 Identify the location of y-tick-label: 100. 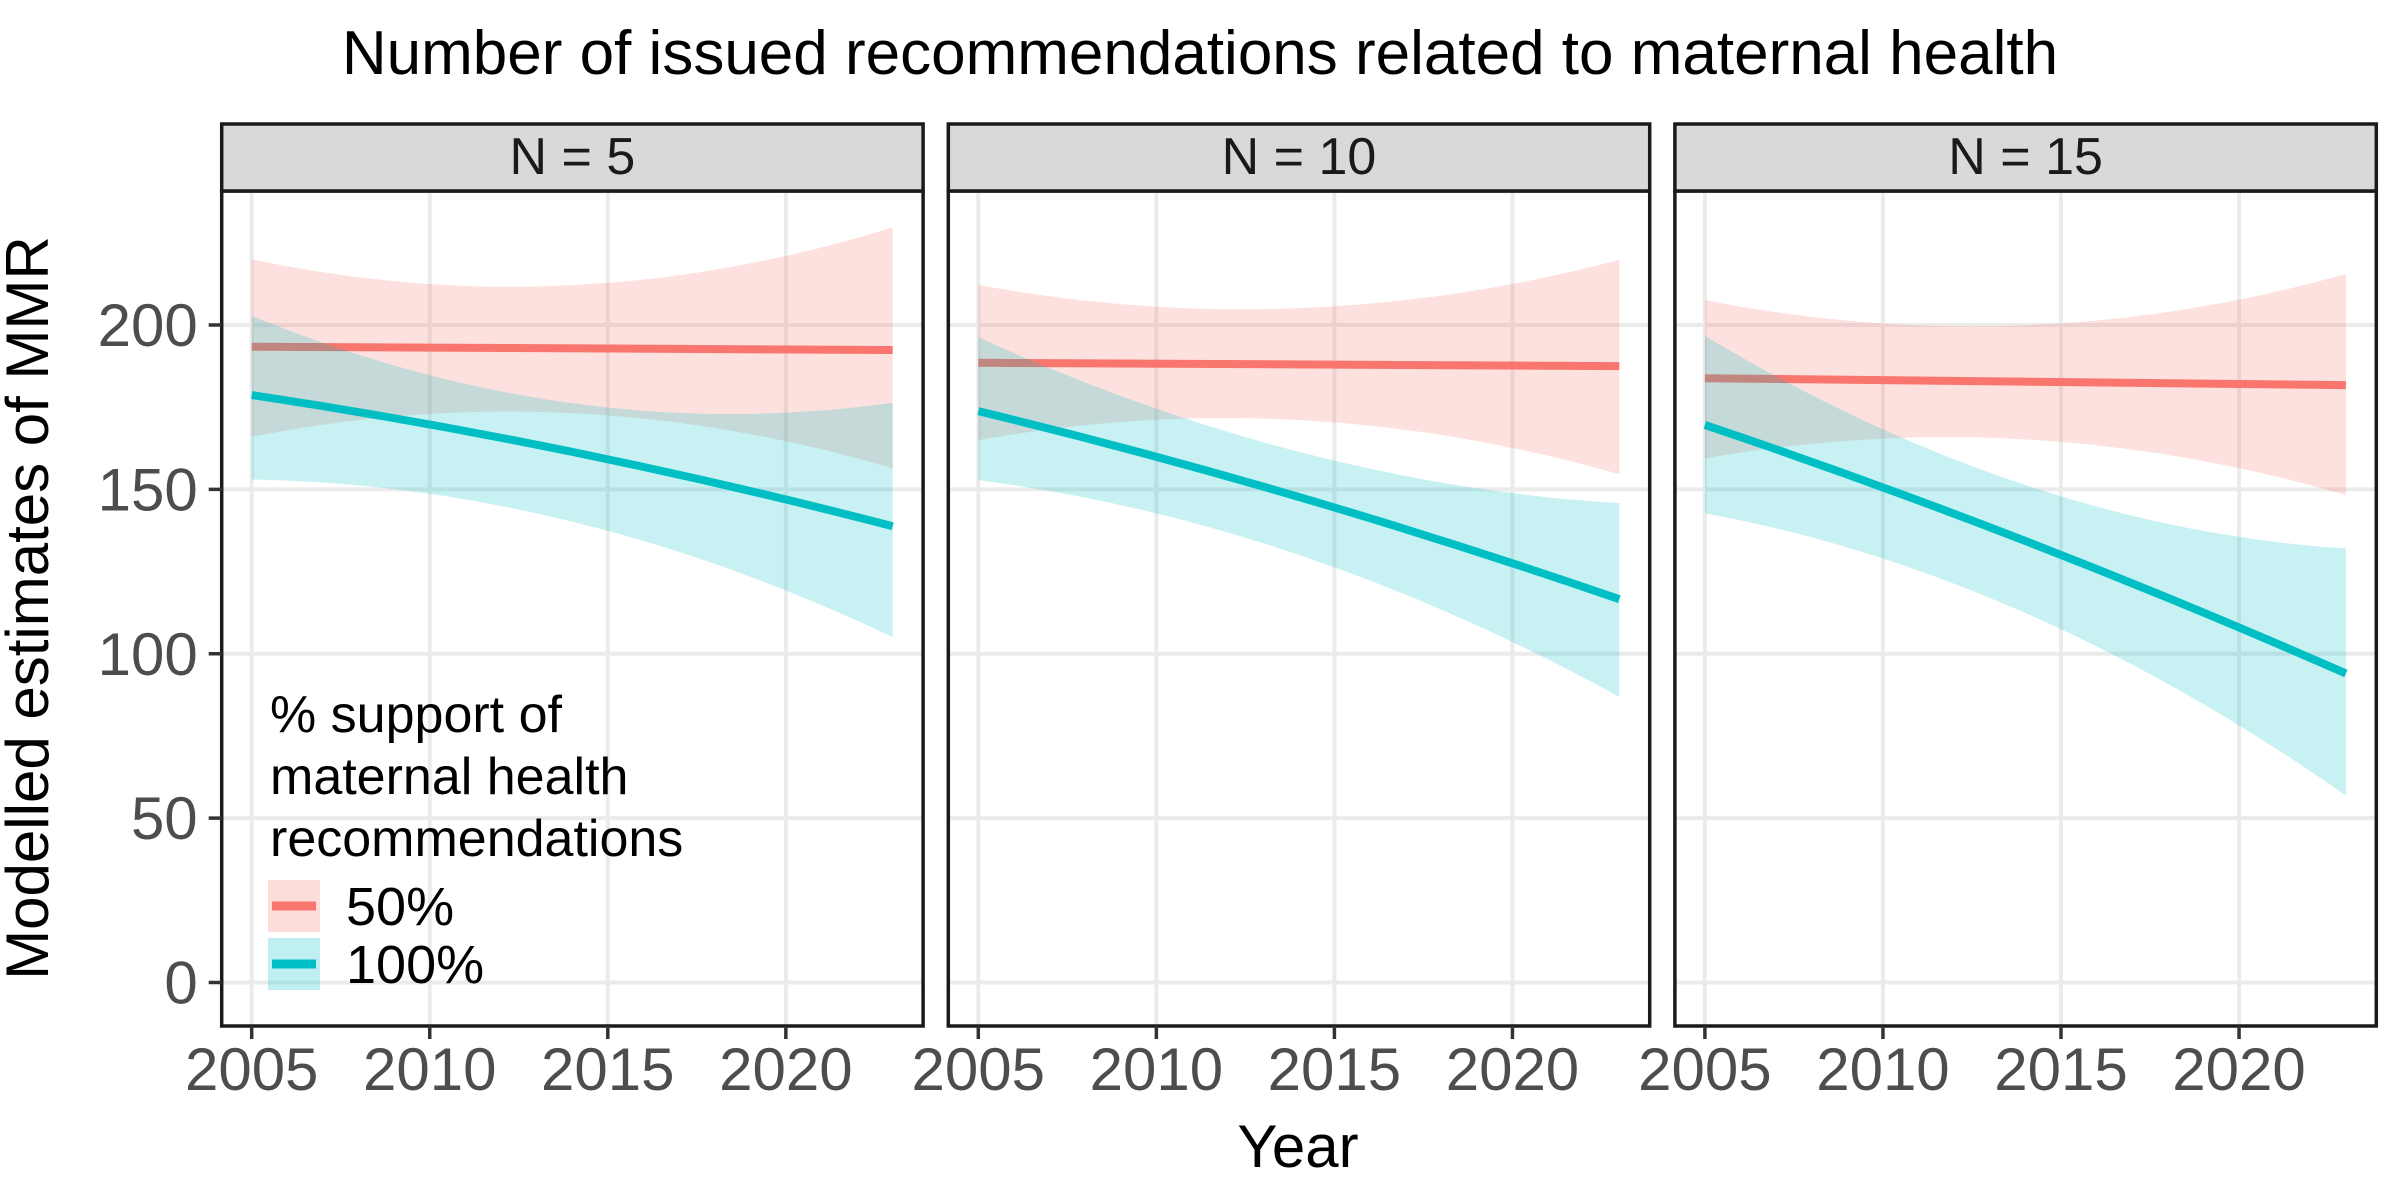
(148, 654).